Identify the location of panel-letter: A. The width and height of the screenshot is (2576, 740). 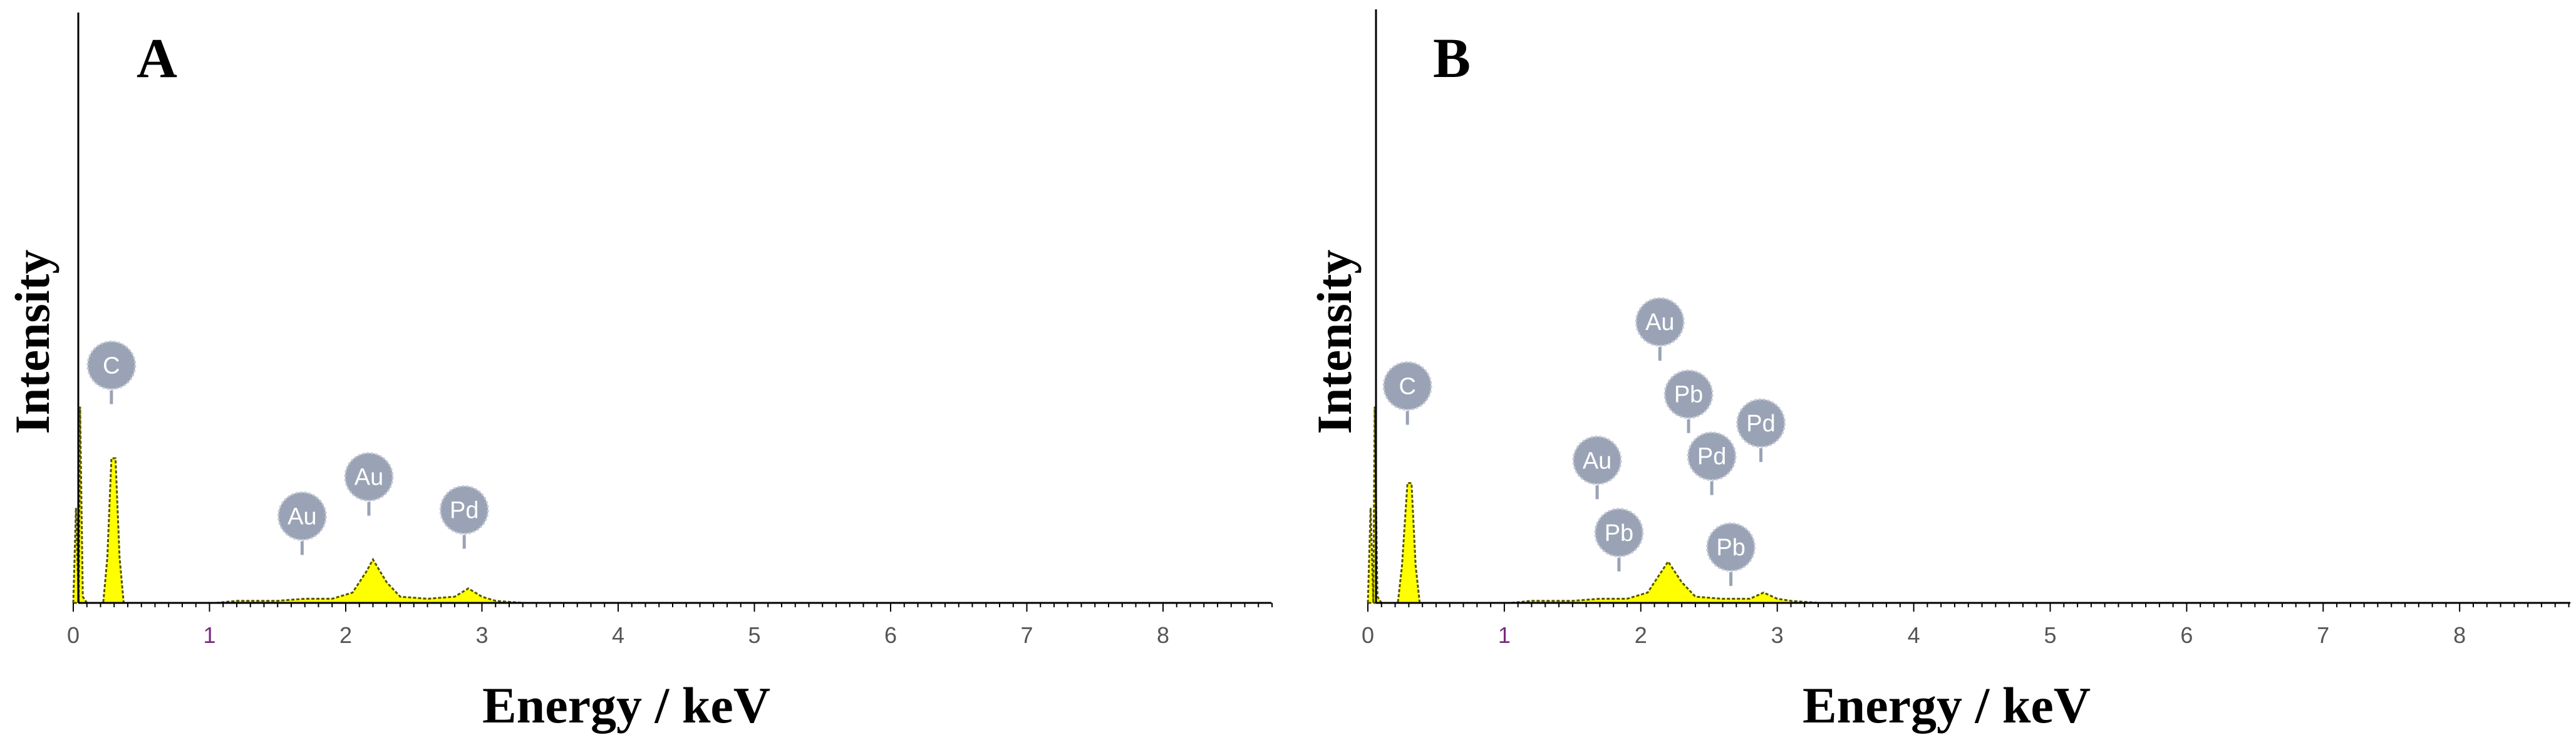
(157, 59).